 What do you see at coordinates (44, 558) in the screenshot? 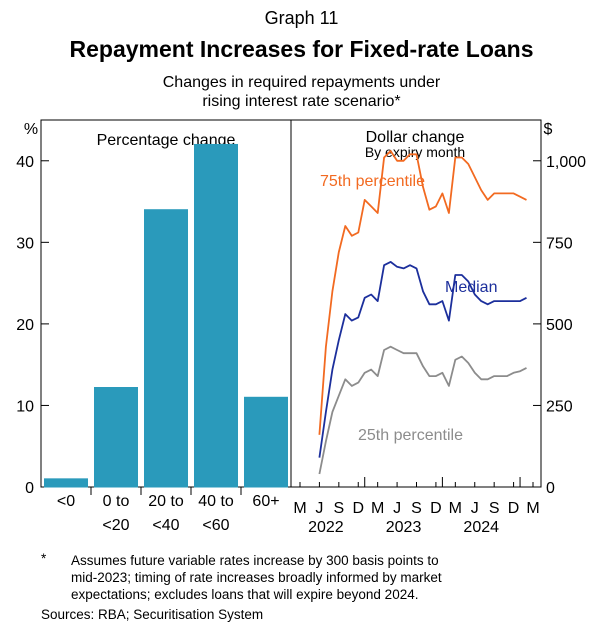
I see `footnote-marker: *` at bounding box center [44, 558].